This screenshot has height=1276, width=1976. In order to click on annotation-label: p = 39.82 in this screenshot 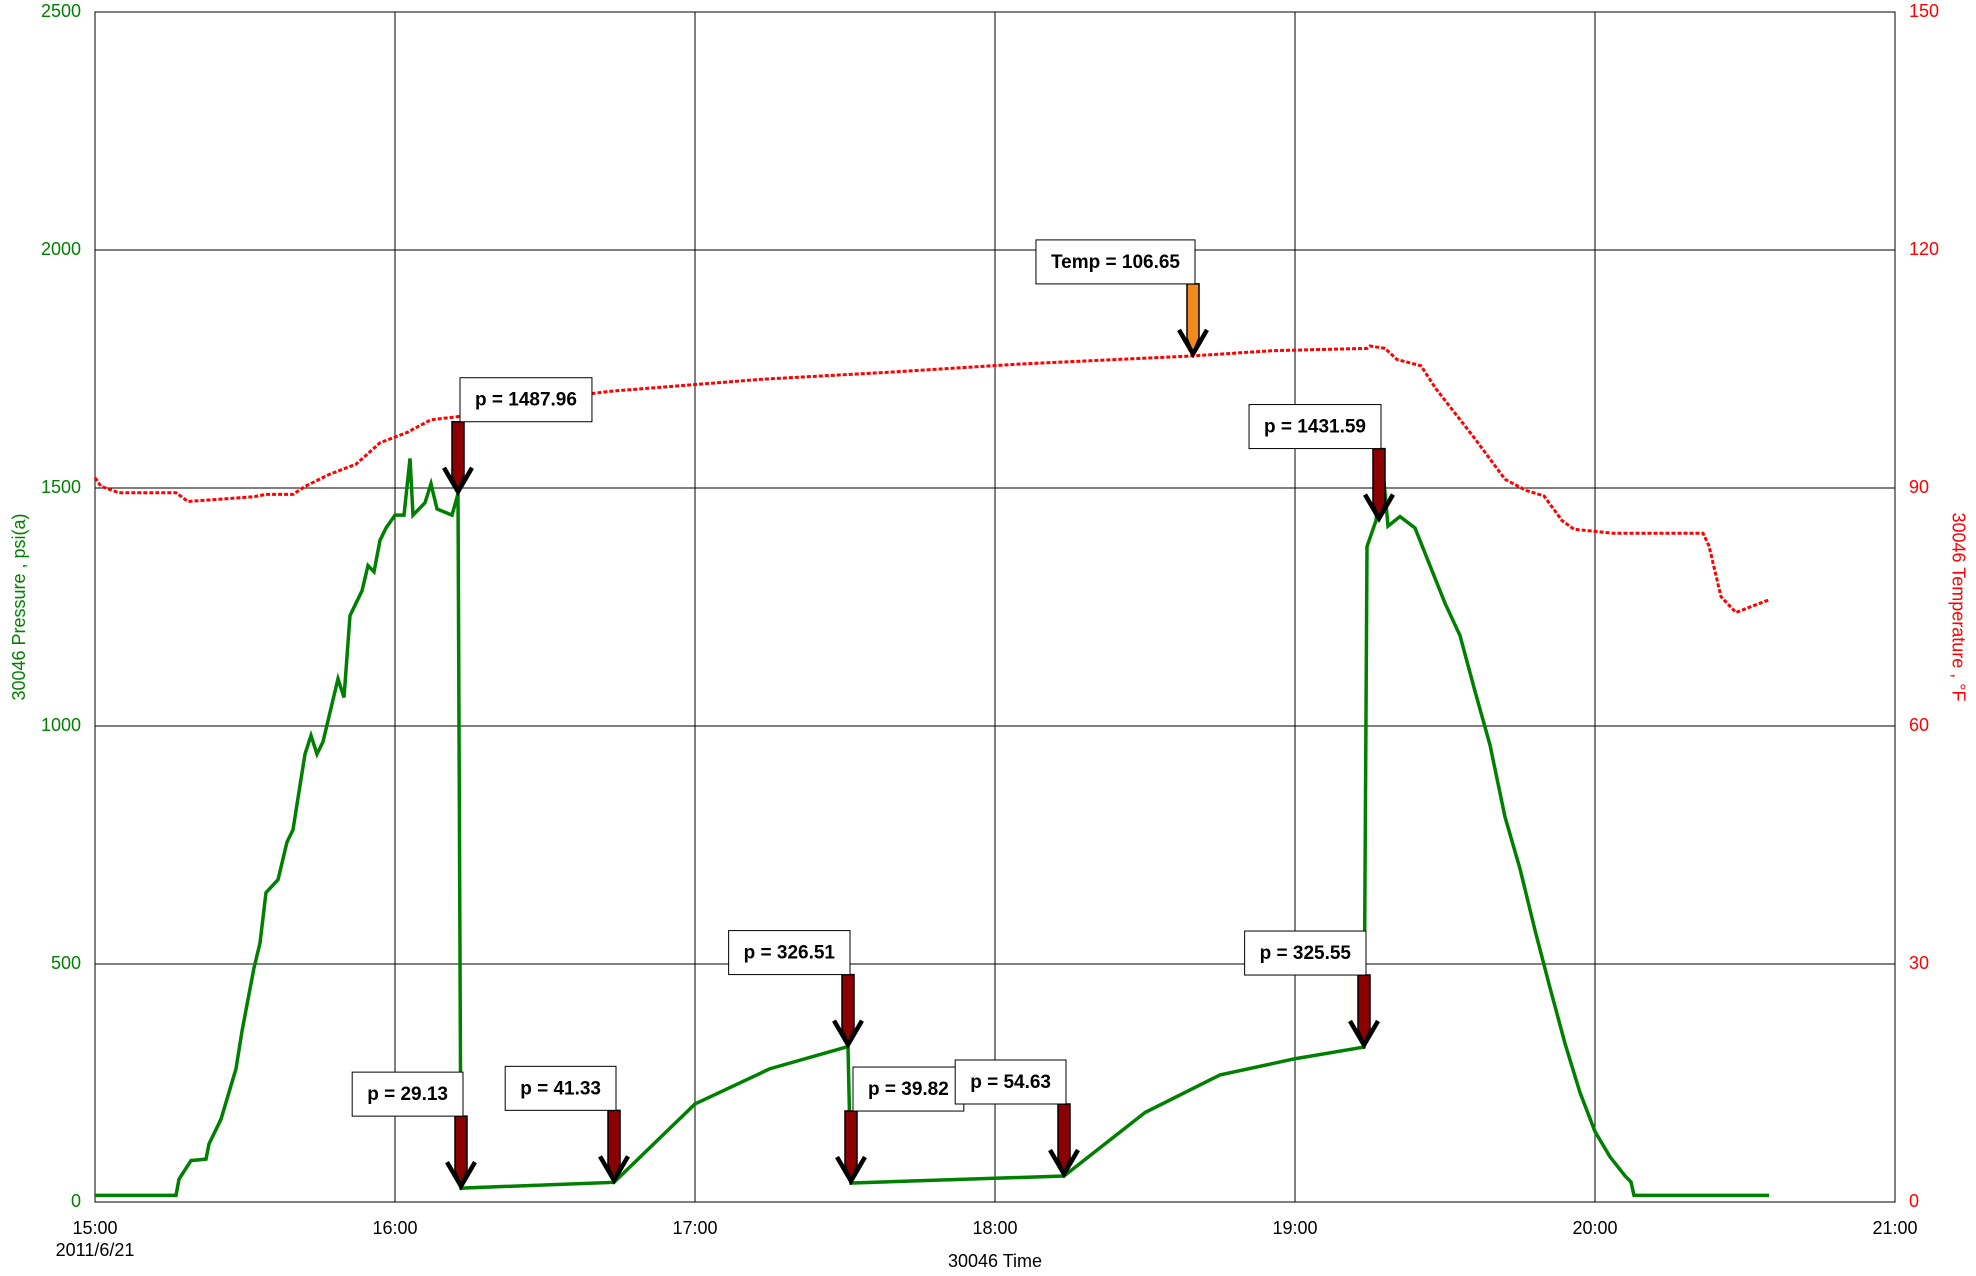, I will do `click(908, 1089)`.